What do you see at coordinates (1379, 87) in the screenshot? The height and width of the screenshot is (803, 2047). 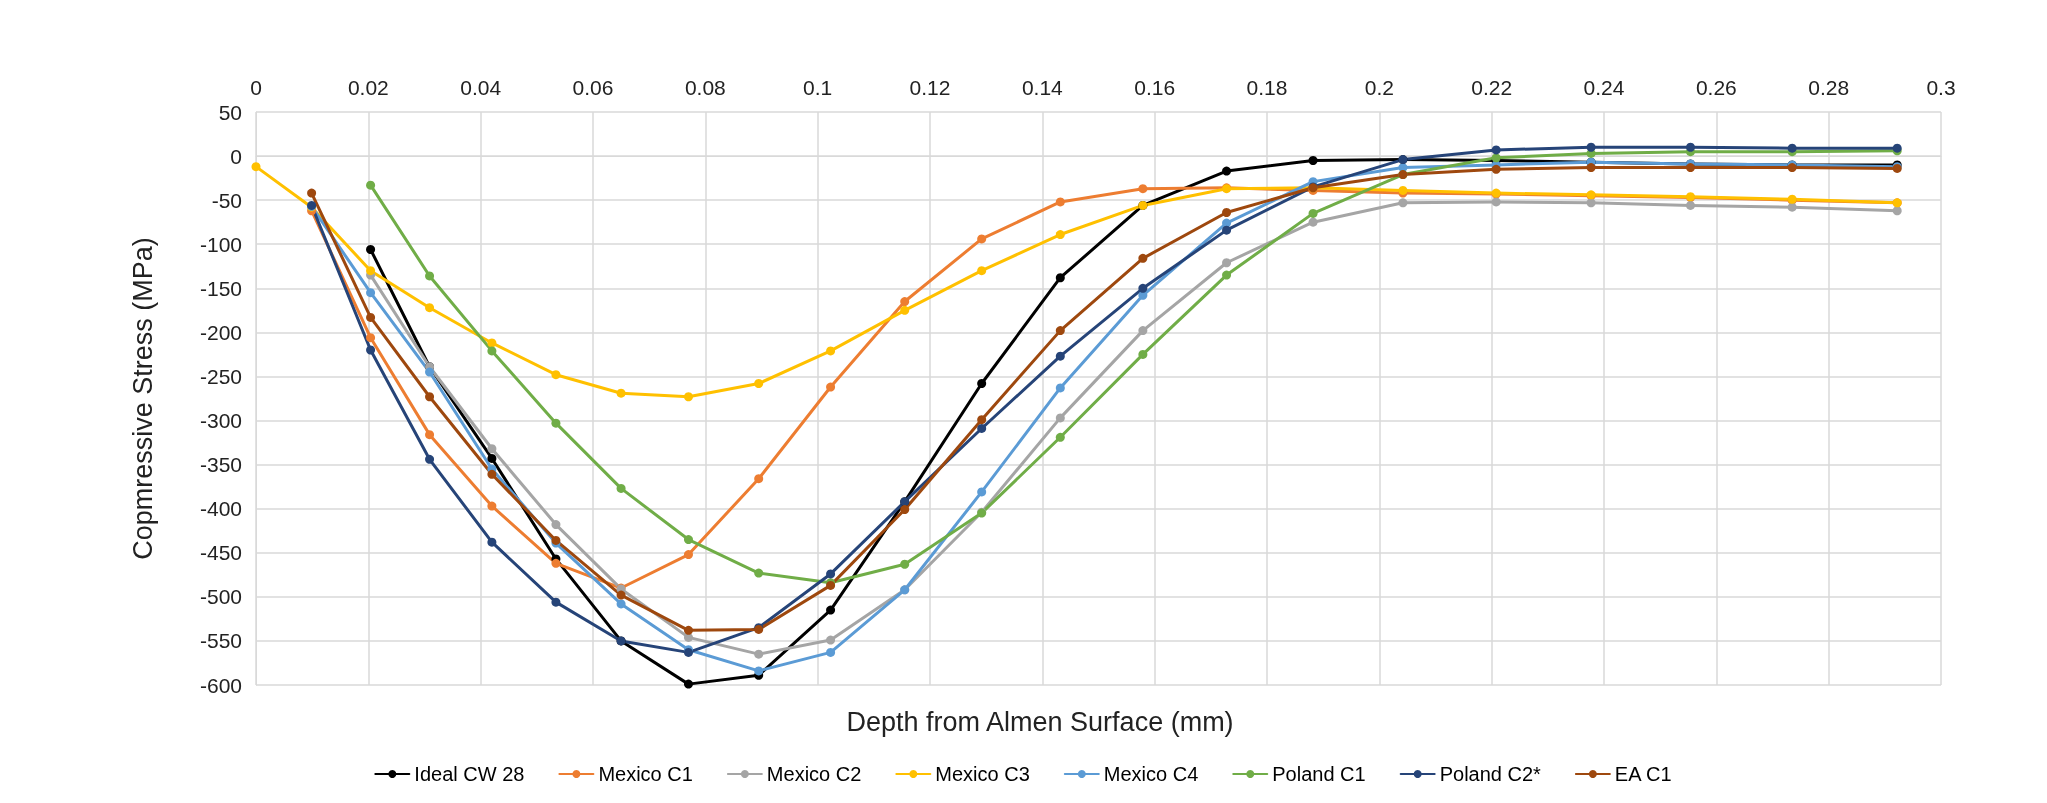 I see `x-tick-label: 0.2` at bounding box center [1379, 87].